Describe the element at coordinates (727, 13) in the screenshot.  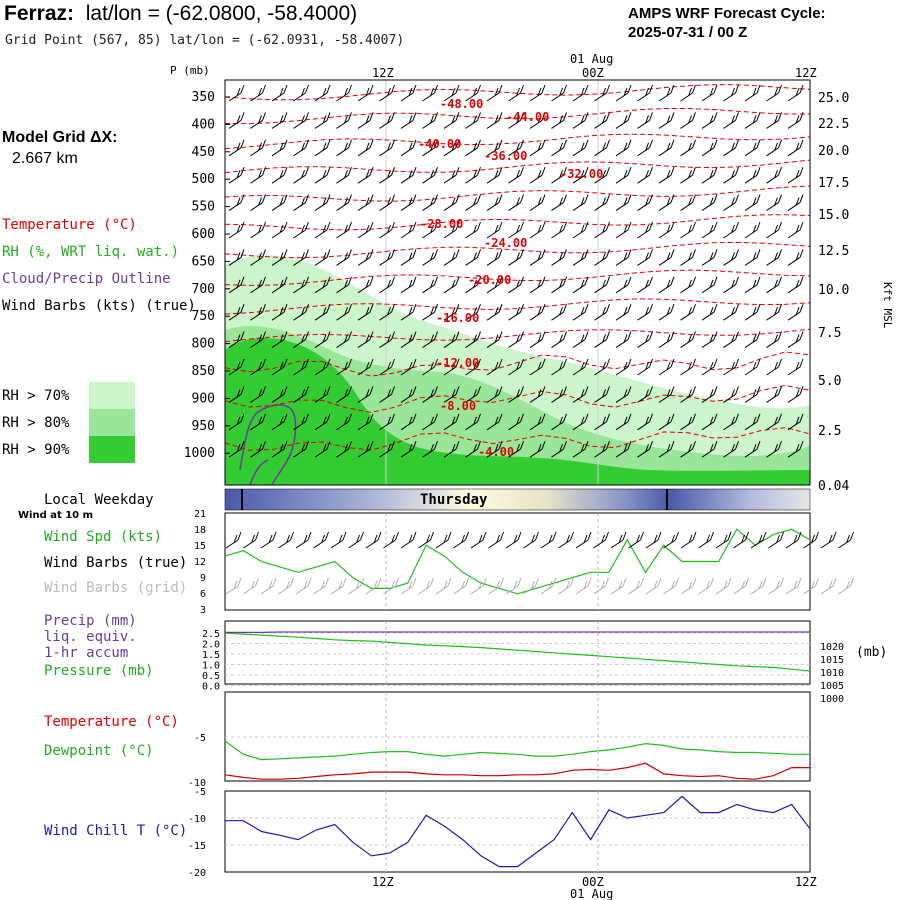
I see `forecast-cycle-title: AMPS WRF Forecast Cycle:` at that location.